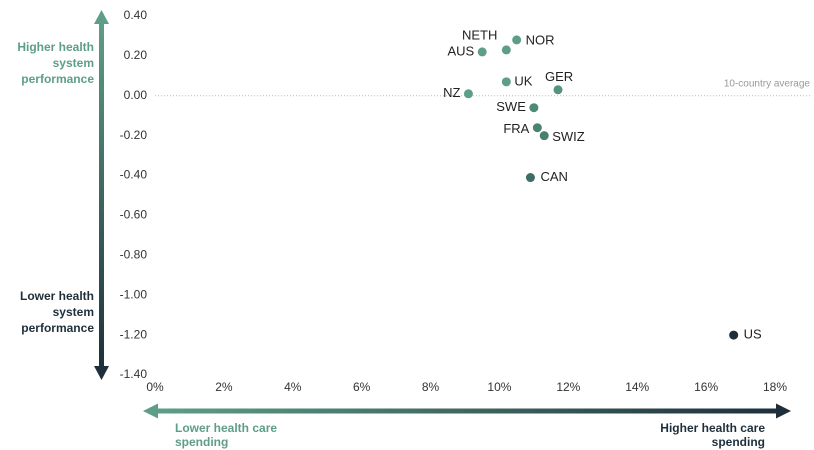 The height and width of the screenshot is (450, 814). What do you see at coordinates (101, 373) in the screenshot?
I see `y-arrow-head-down` at bounding box center [101, 373].